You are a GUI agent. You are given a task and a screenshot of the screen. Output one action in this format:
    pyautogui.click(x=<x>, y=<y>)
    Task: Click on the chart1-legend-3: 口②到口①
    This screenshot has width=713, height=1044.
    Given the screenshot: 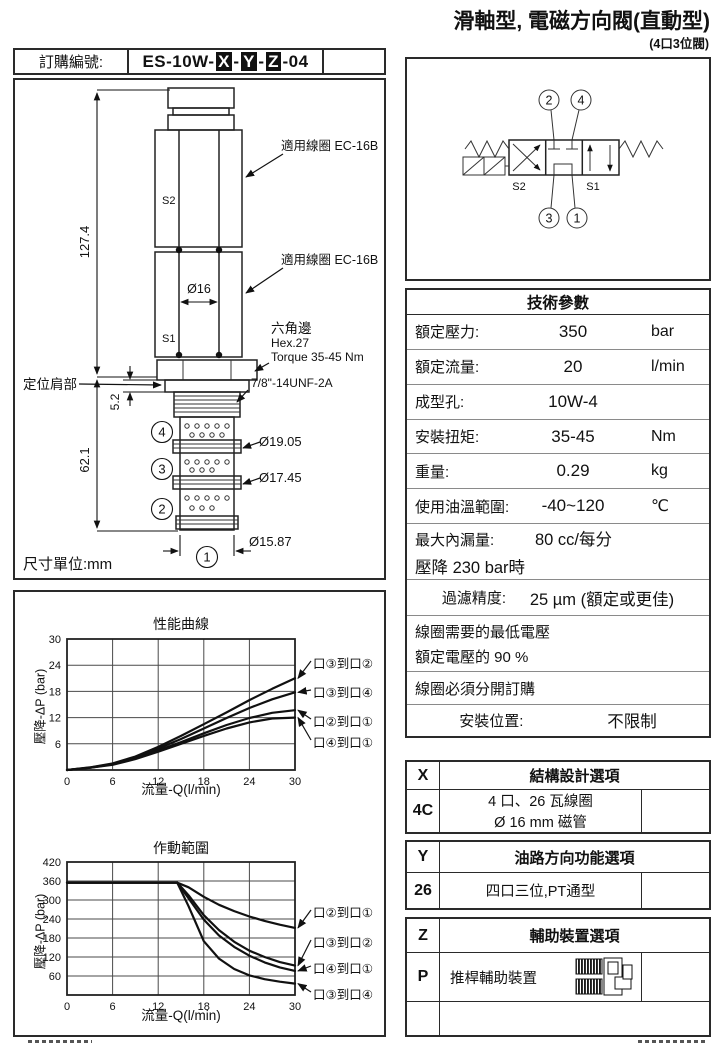 What is the action you would take?
    pyautogui.click(x=343, y=722)
    